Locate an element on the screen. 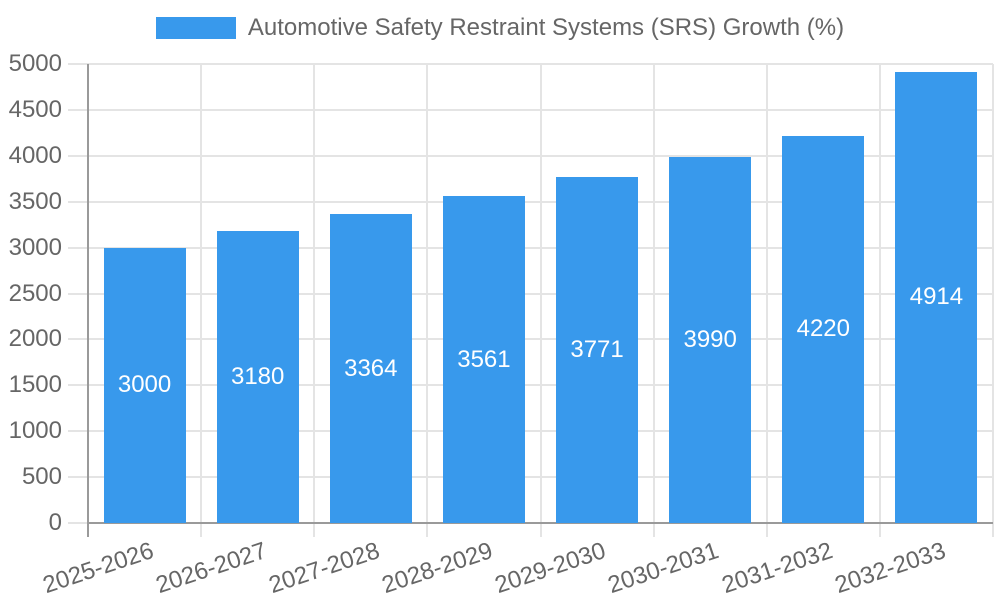  bar-2025-2026 is located at coordinates (144, 385).